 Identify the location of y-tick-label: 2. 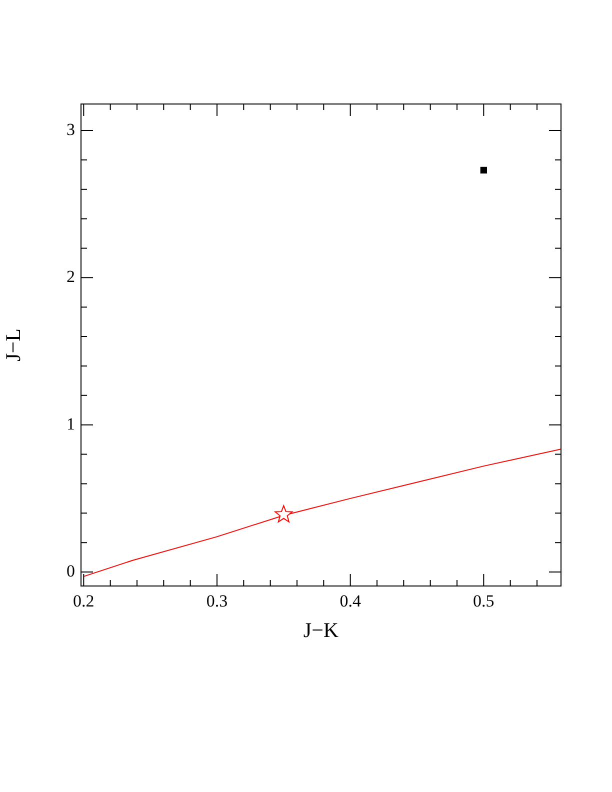
(70, 276).